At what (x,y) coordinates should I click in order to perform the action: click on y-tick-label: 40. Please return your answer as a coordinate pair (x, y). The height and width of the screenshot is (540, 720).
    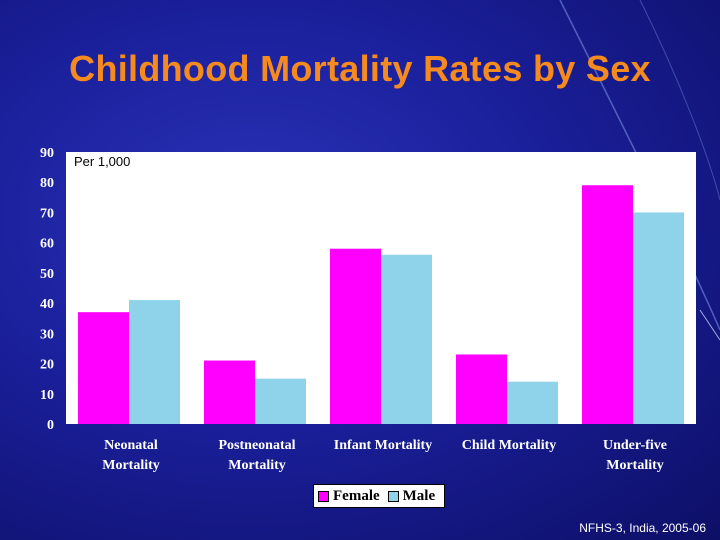
    Looking at the image, I should click on (47, 304).